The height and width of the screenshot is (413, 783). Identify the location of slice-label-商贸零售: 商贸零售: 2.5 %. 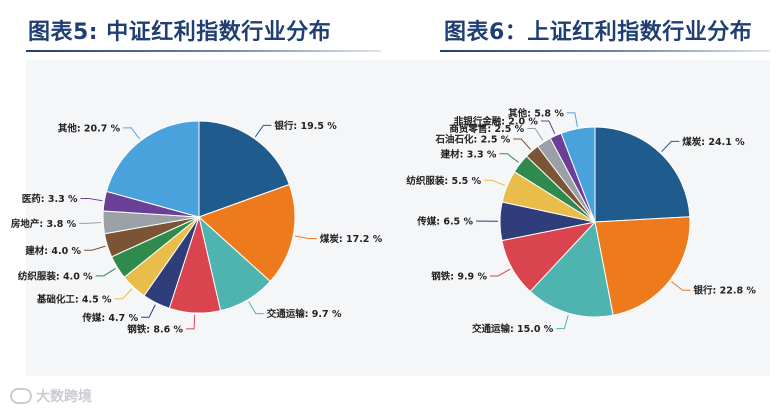
(486, 129).